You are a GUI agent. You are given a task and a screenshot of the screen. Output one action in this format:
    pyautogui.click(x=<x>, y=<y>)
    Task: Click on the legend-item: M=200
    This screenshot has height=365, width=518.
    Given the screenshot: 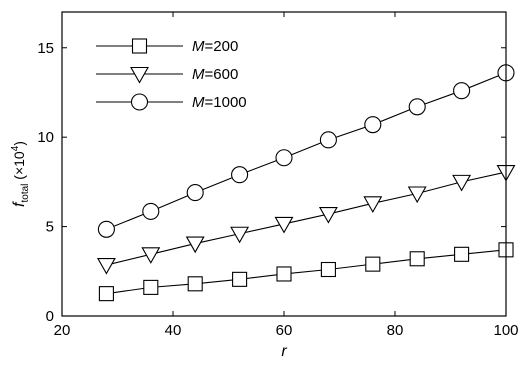 What is the action you would take?
    pyautogui.click(x=167, y=46)
    